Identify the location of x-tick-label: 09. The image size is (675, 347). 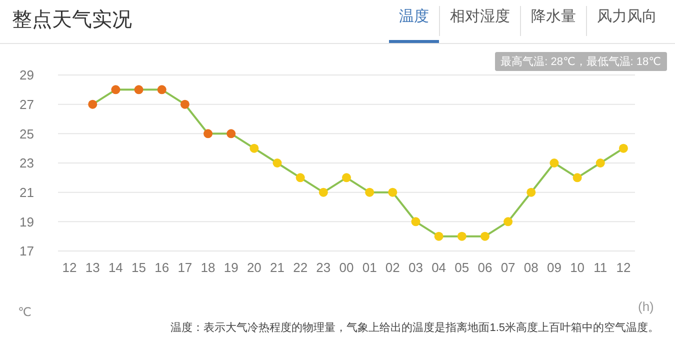
(554, 268).